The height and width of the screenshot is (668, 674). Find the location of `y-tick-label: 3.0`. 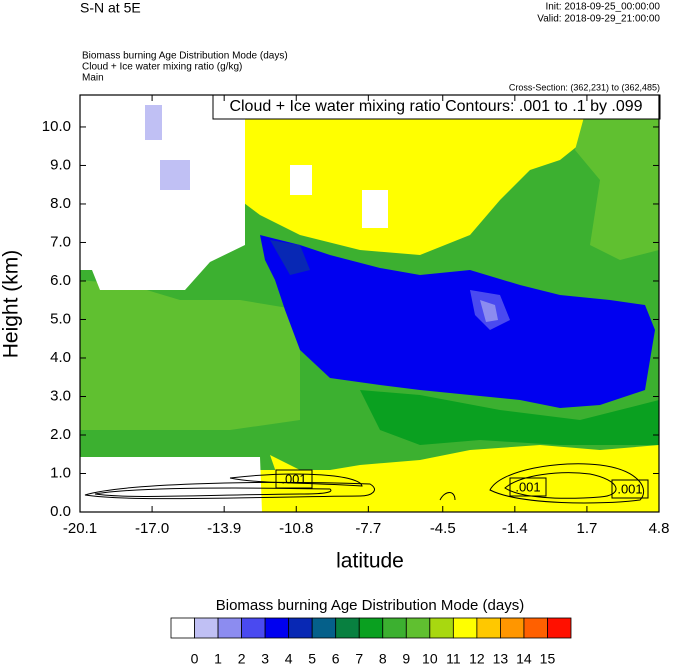

y-tick-label: 3.0 is located at coordinates (60, 395).